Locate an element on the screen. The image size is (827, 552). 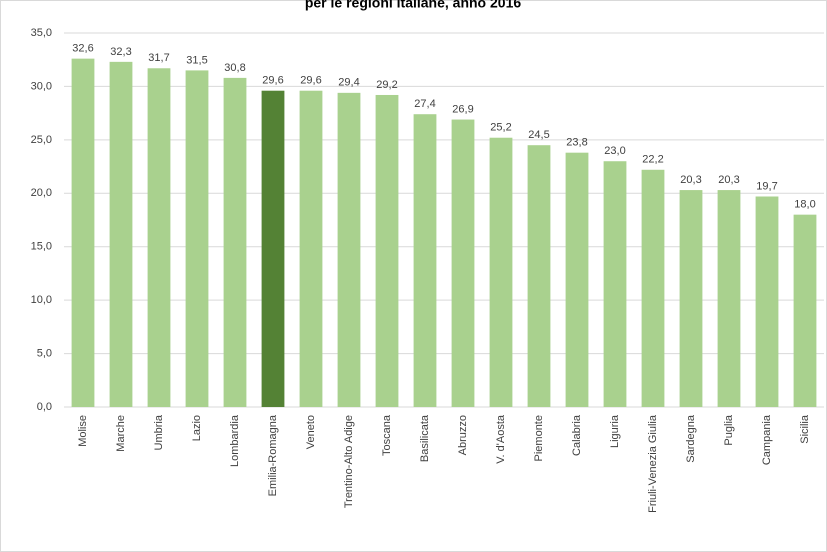
x-tick-label: Basilicata is located at coordinates (425, 438).